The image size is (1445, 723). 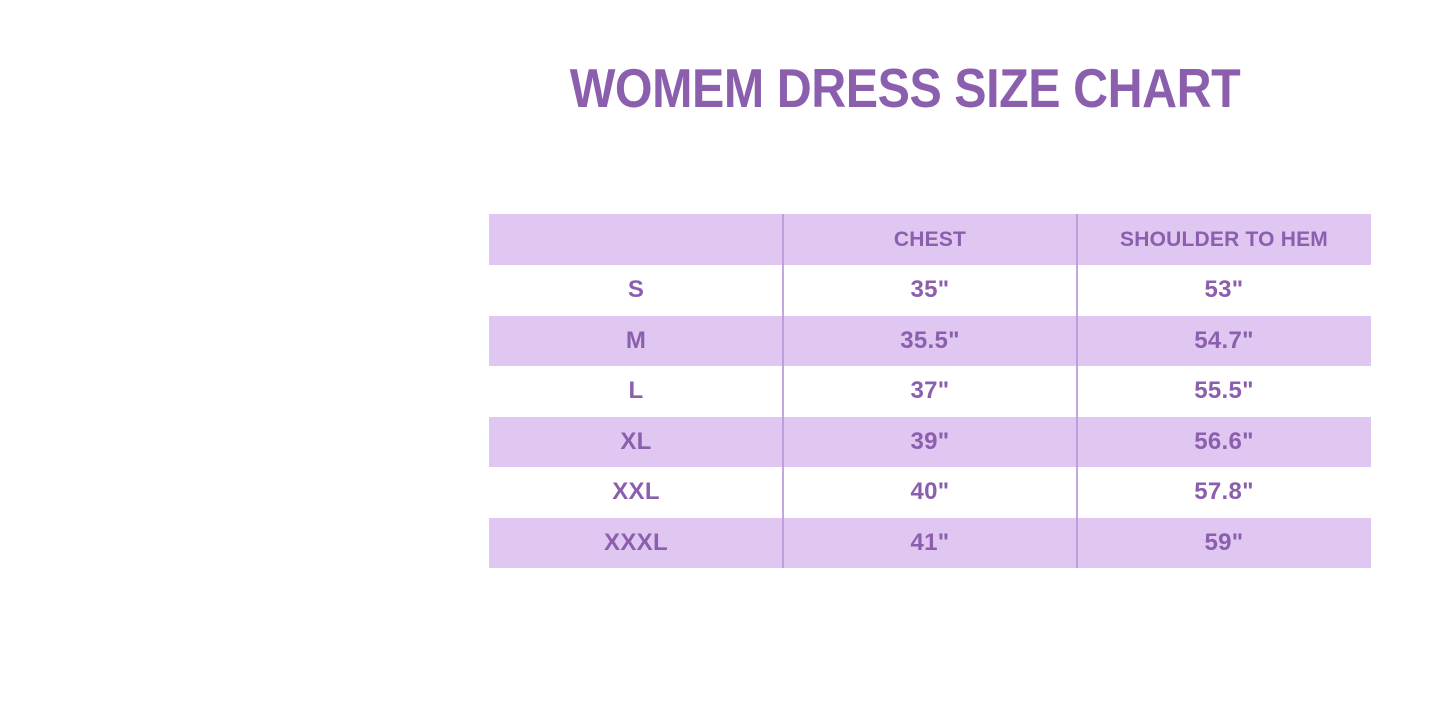 I want to click on table-row: L 37" 55.5", so click(x=930, y=391).